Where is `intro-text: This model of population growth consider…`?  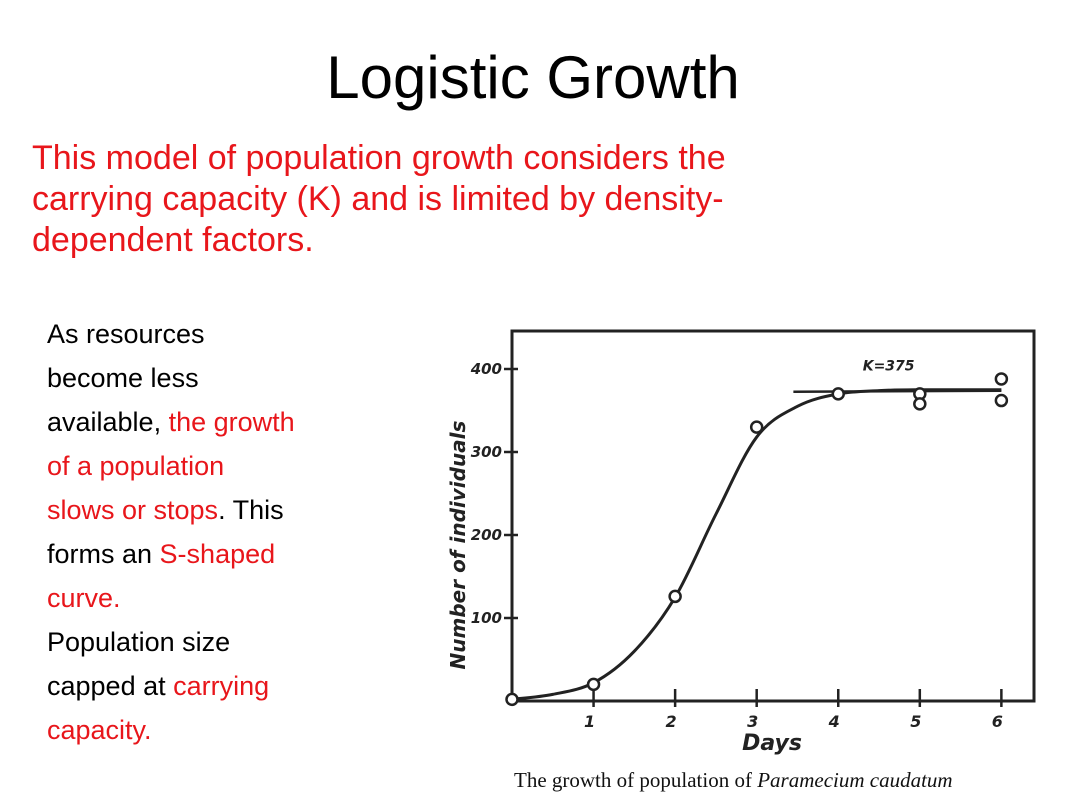
intro-text: This model of population growth consider… is located at coordinates (532, 199).